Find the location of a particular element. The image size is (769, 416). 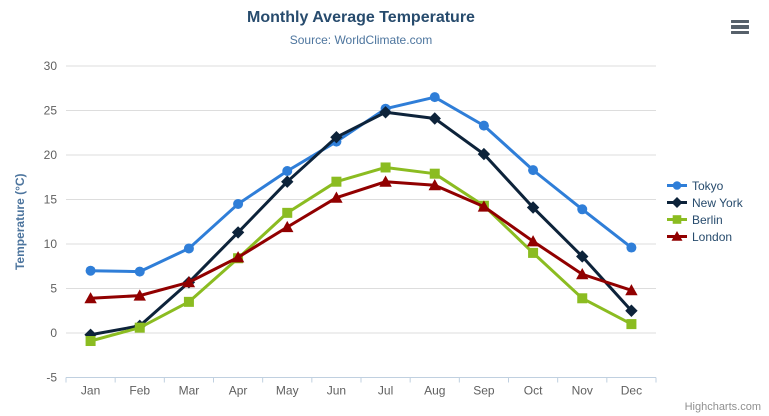

circle-marker-icon is located at coordinates (677, 185).